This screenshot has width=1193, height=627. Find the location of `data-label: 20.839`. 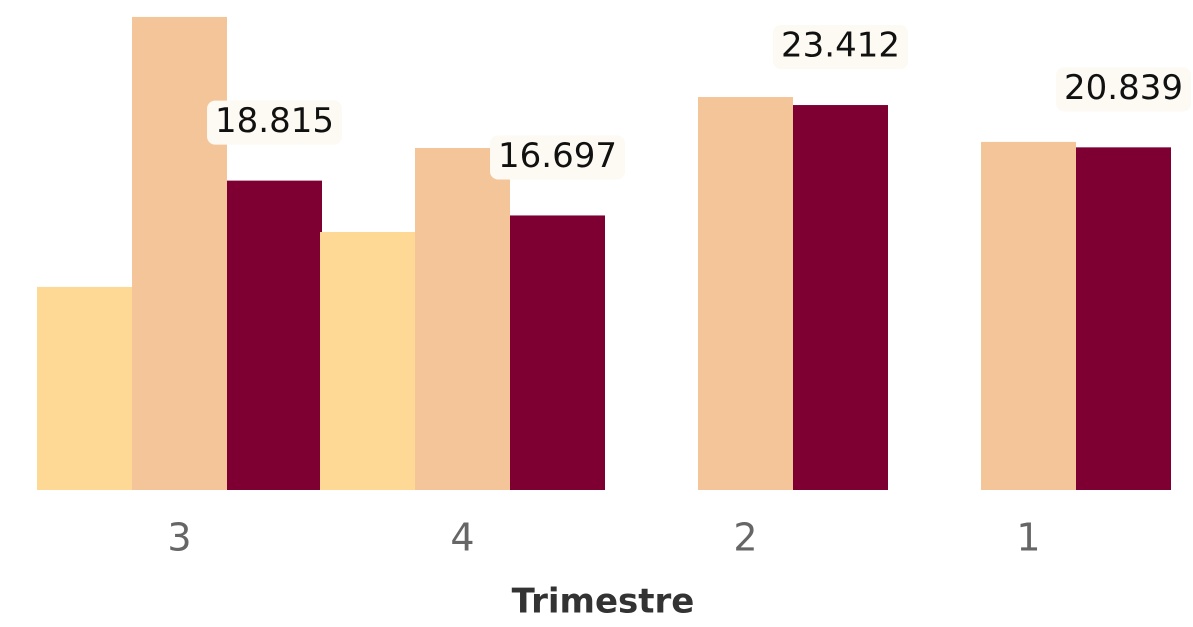

data-label: 20.839 is located at coordinates (1123, 88).